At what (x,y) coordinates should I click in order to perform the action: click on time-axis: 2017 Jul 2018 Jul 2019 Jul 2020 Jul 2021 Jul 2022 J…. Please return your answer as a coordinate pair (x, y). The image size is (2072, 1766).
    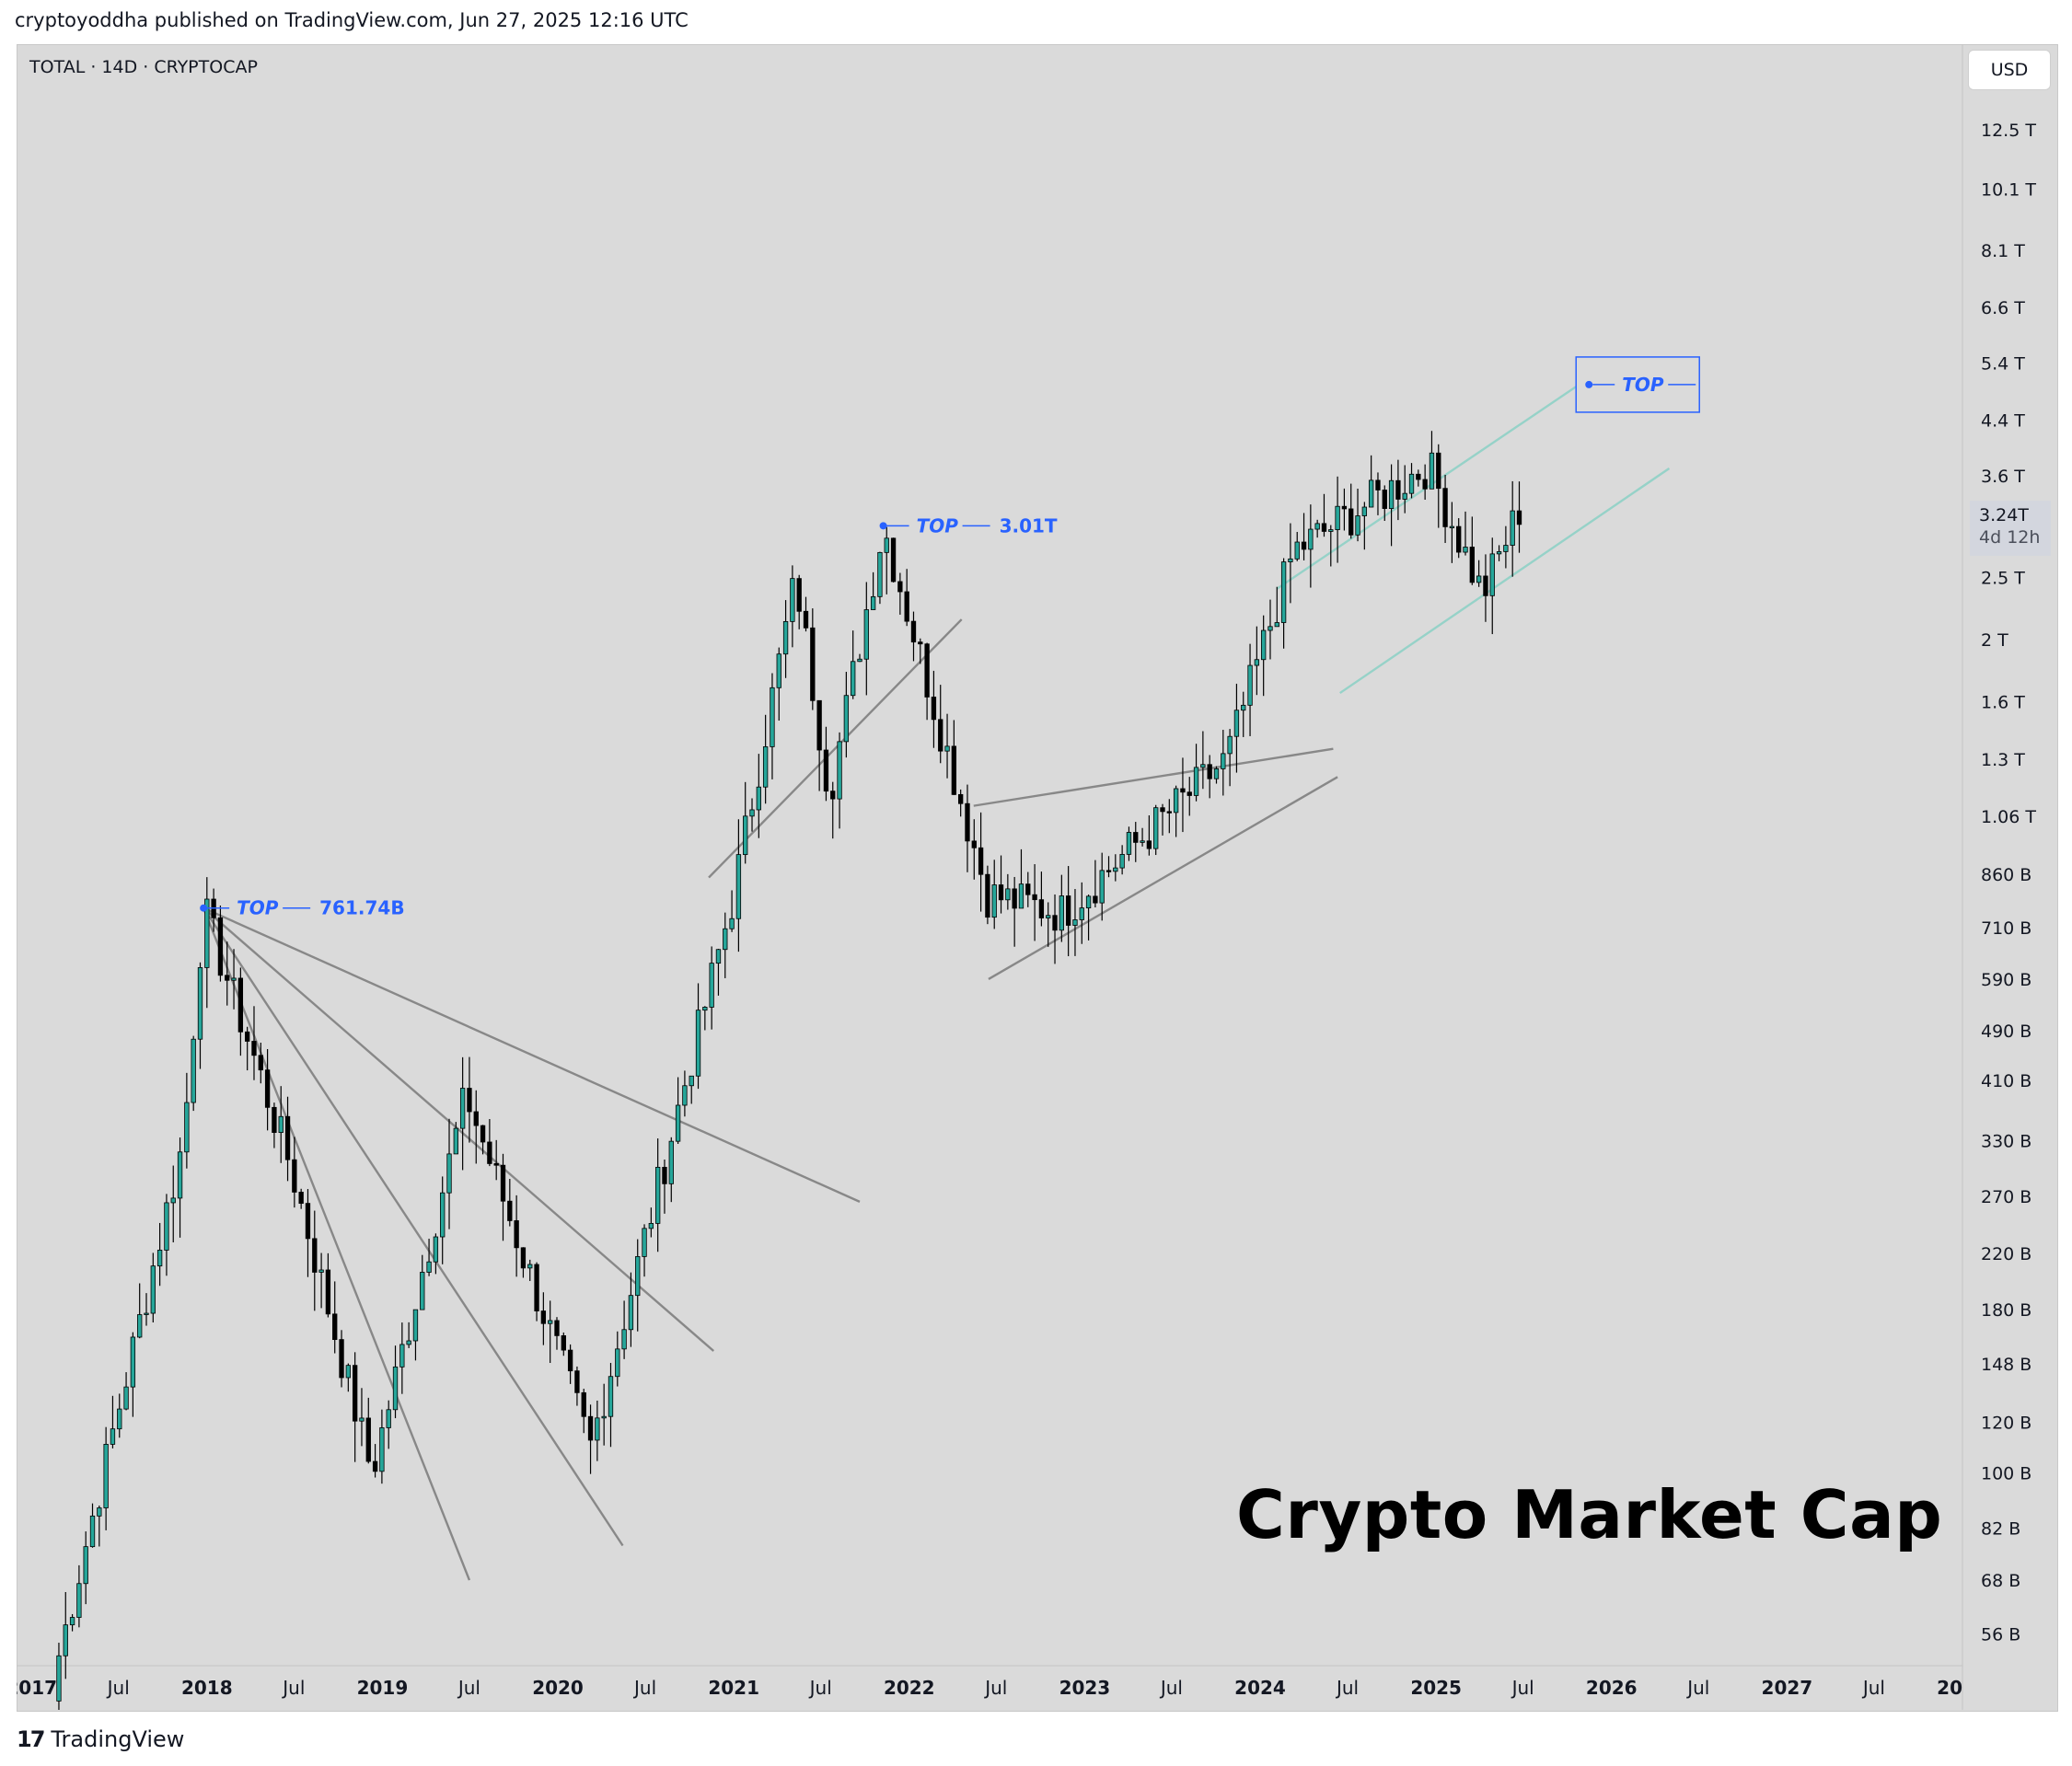
    Looking at the image, I should click on (989, 1688).